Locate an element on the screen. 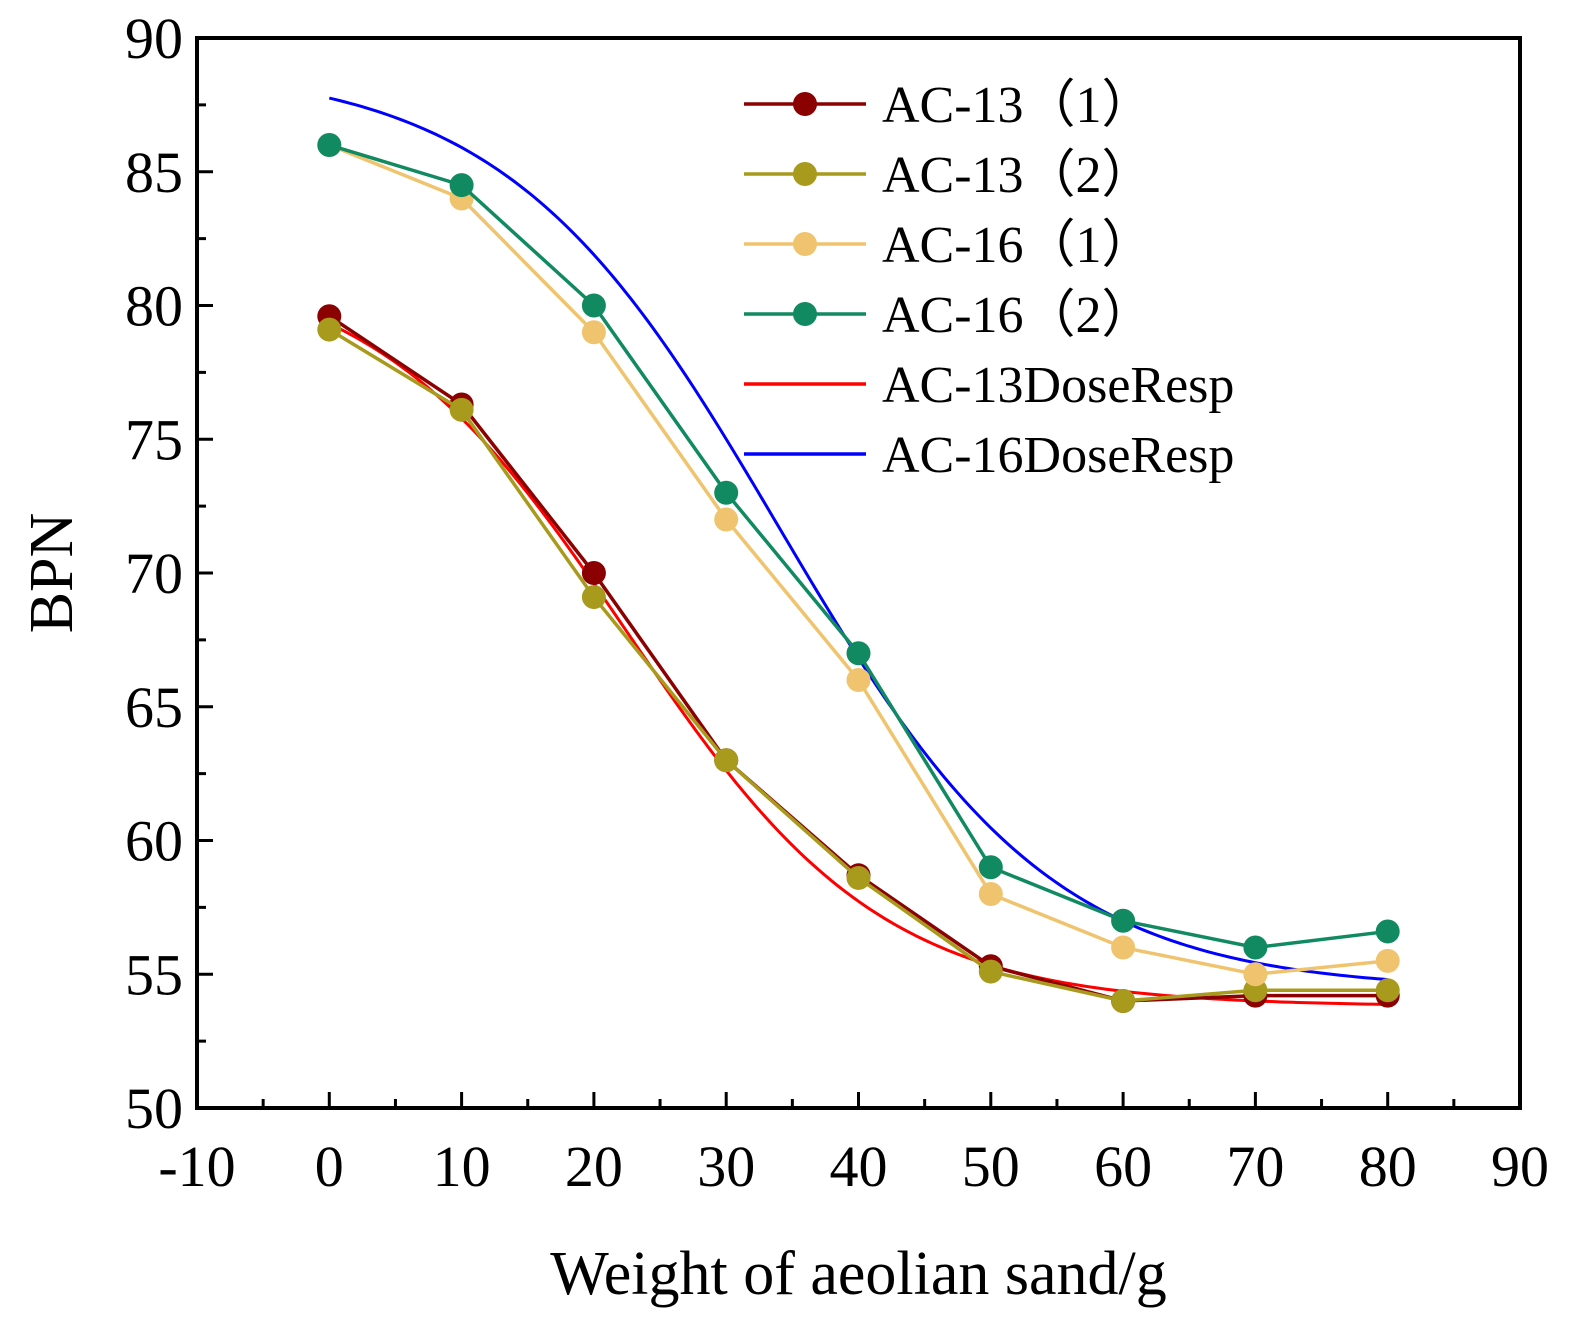 The width and height of the screenshot is (1575, 1336). x-tick-label: 80 is located at coordinates (1388, 1166).